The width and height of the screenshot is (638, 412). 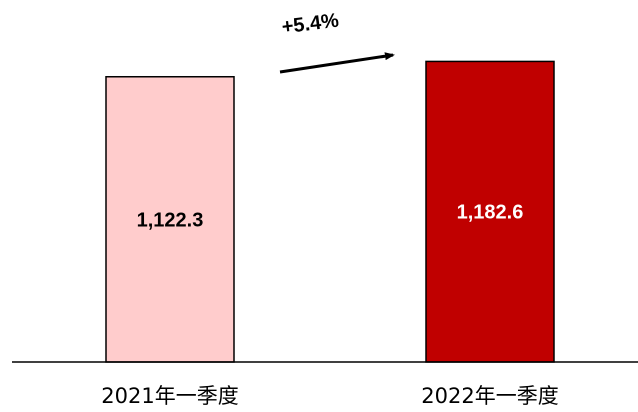 I want to click on category-label-1: 2021年一季度, so click(x=169, y=396).